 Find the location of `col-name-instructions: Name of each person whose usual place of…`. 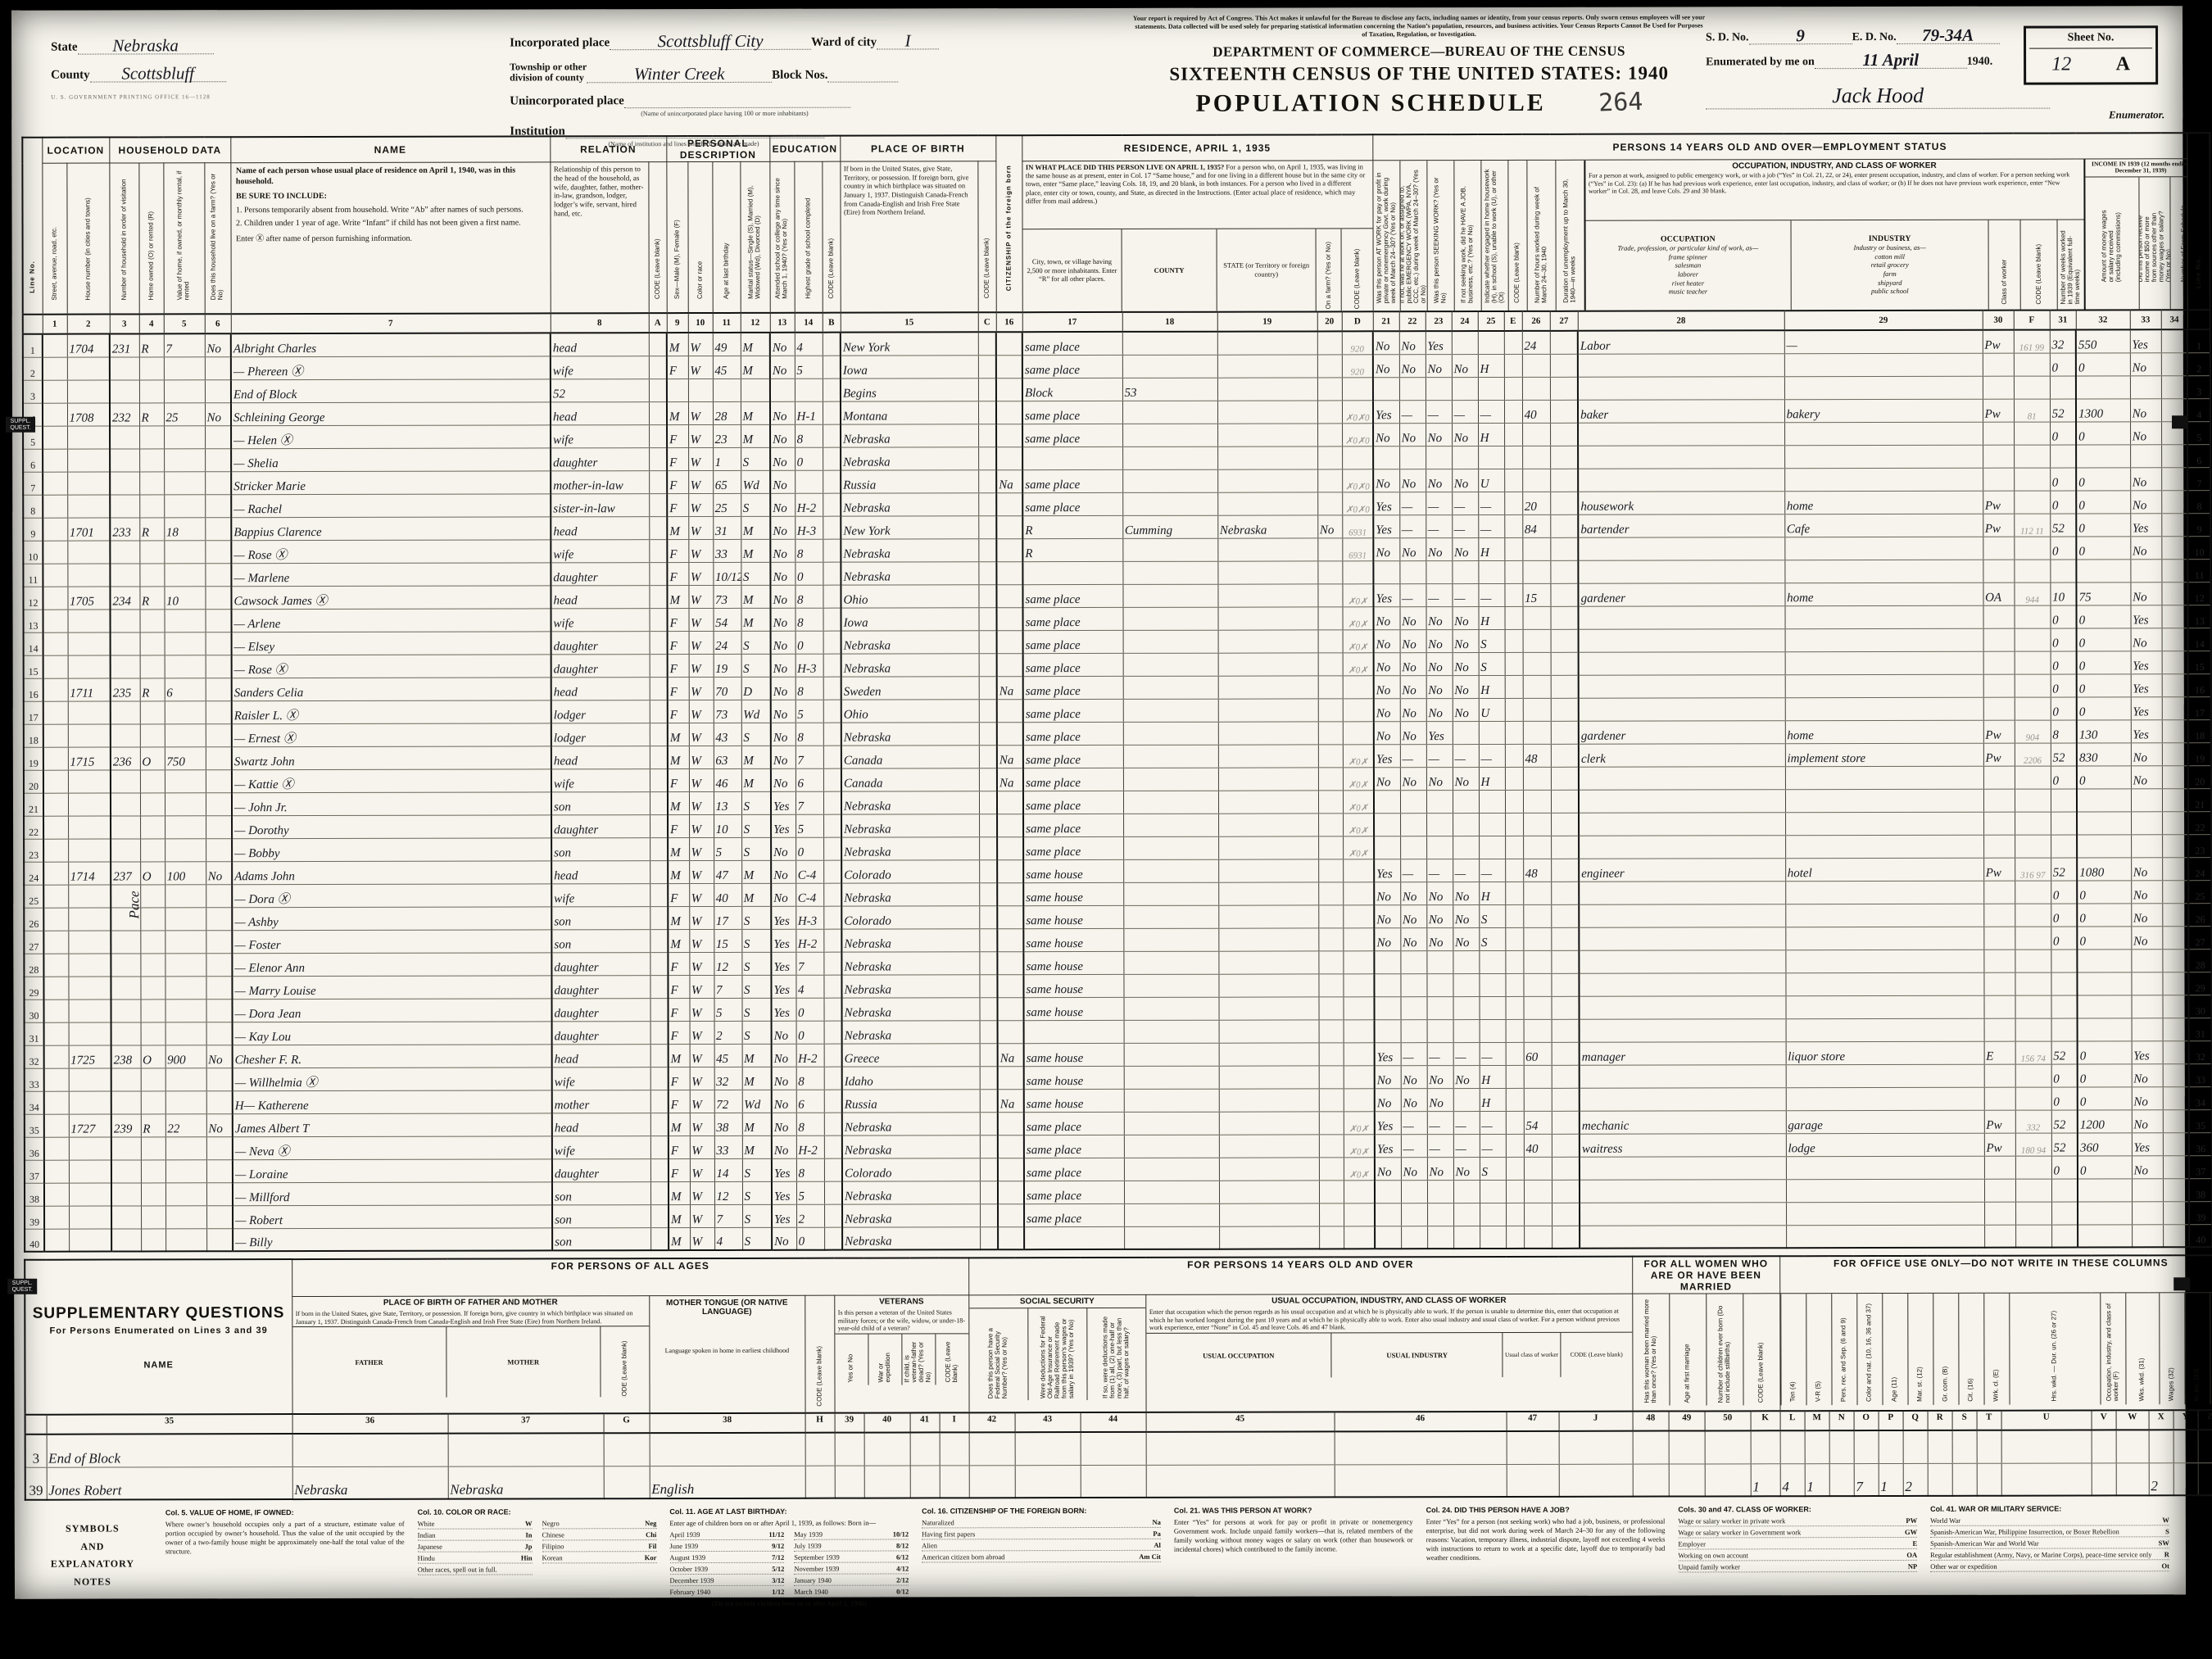

col-name-instructions: Name of each person whose usual place of… is located at coordinates (390, 238).